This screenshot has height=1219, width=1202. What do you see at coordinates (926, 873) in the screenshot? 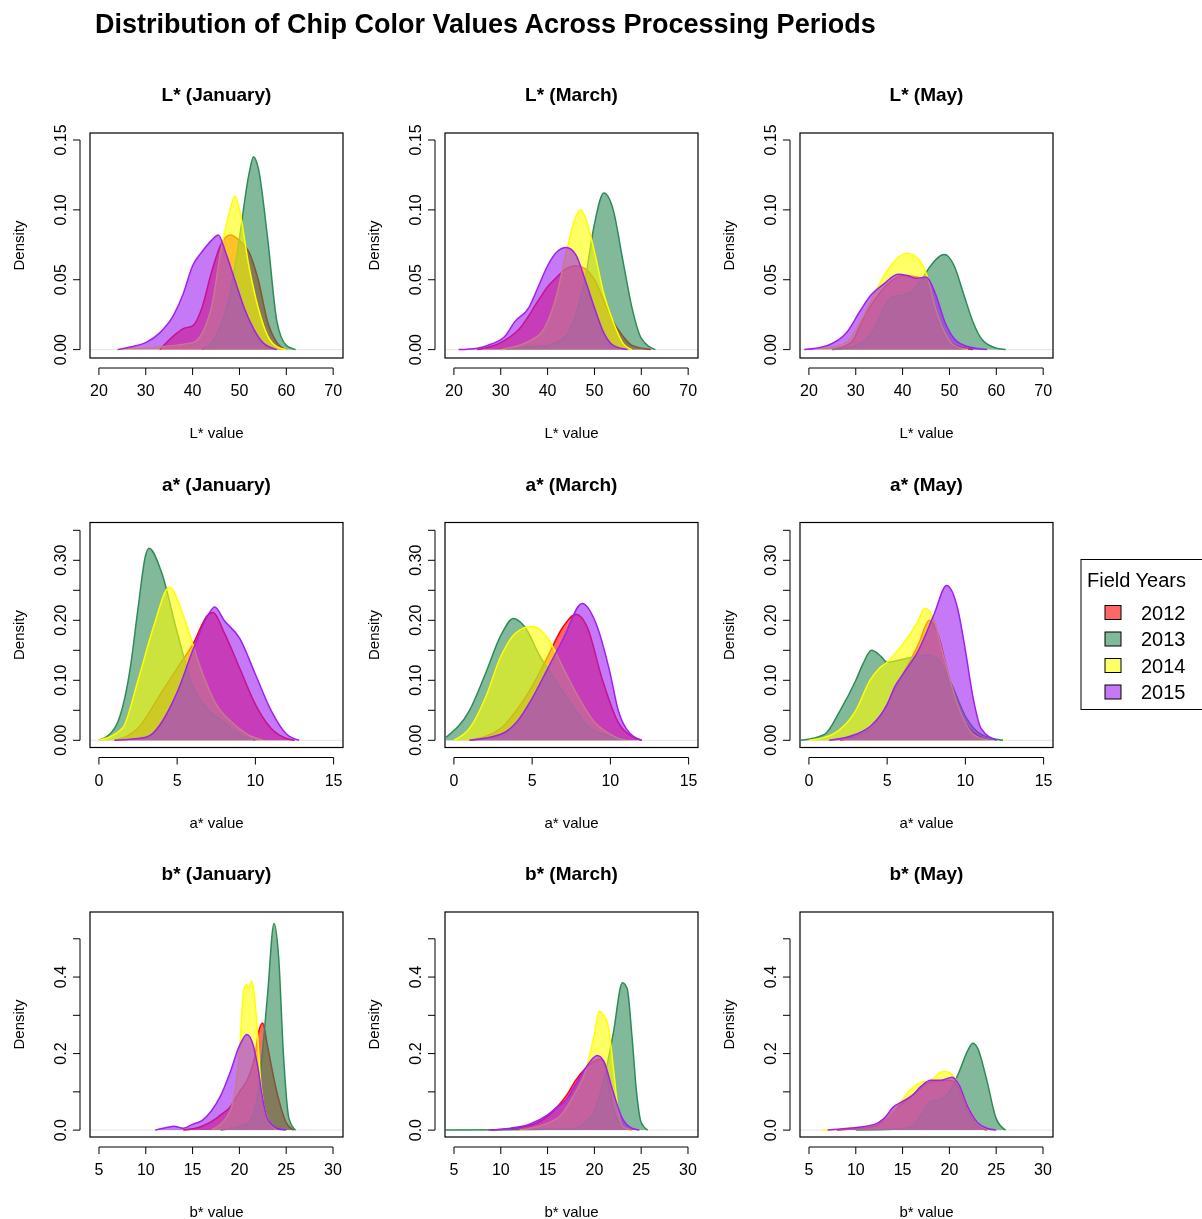
I see `chart-title: b* (May)` at bounding box center [926, 873].